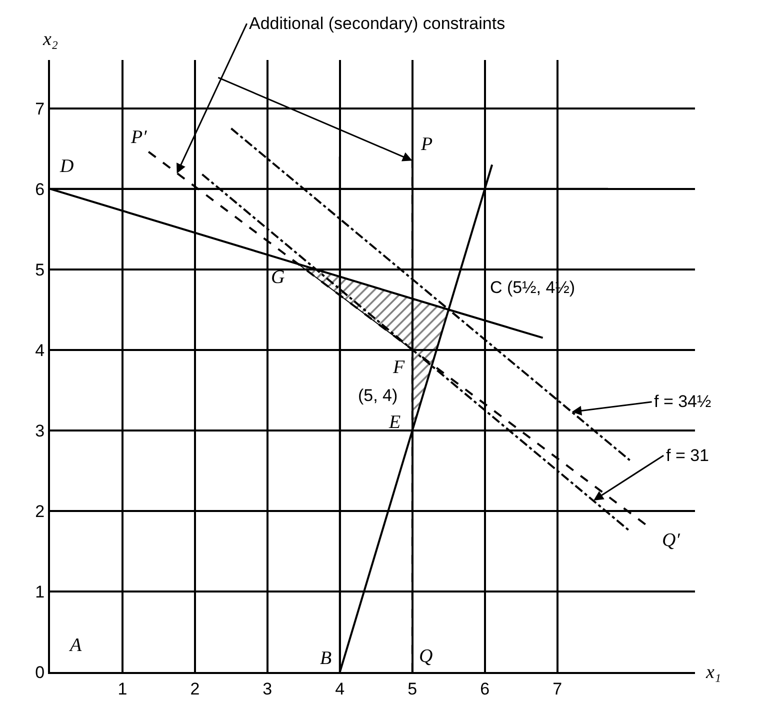  What do you see at coordinates (40, 108) in the screenshot?
I see `y-tick-label: 7` at bounding box center [40, 108].